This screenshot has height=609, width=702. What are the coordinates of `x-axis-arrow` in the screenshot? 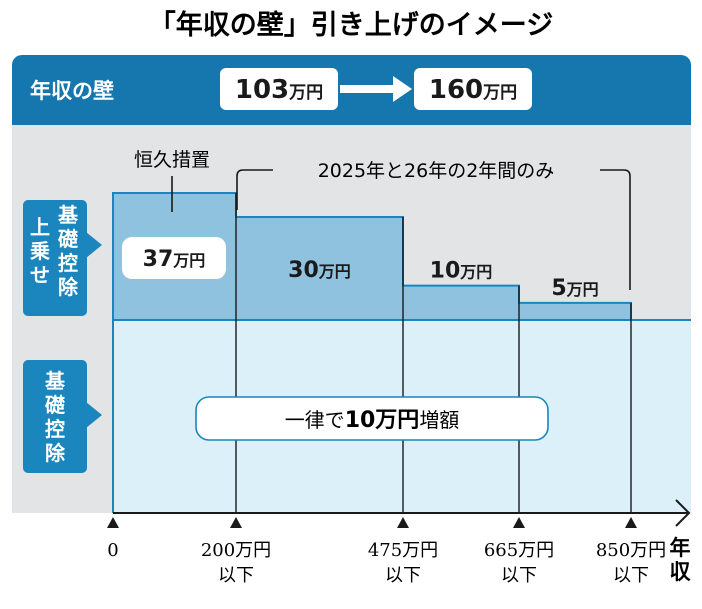 It's located at (683, 513).